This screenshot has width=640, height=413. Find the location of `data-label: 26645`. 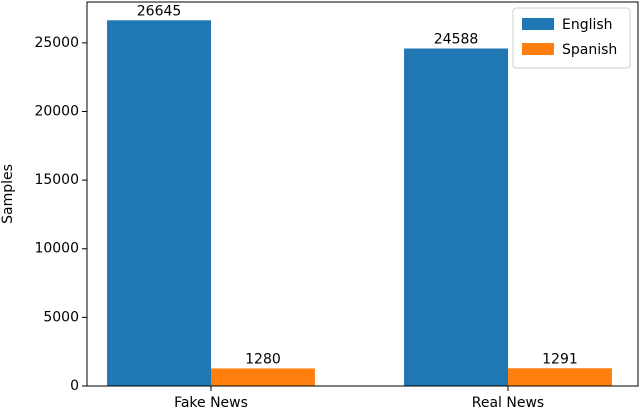

data-label: 26645 is located at coordinates (159, 11).